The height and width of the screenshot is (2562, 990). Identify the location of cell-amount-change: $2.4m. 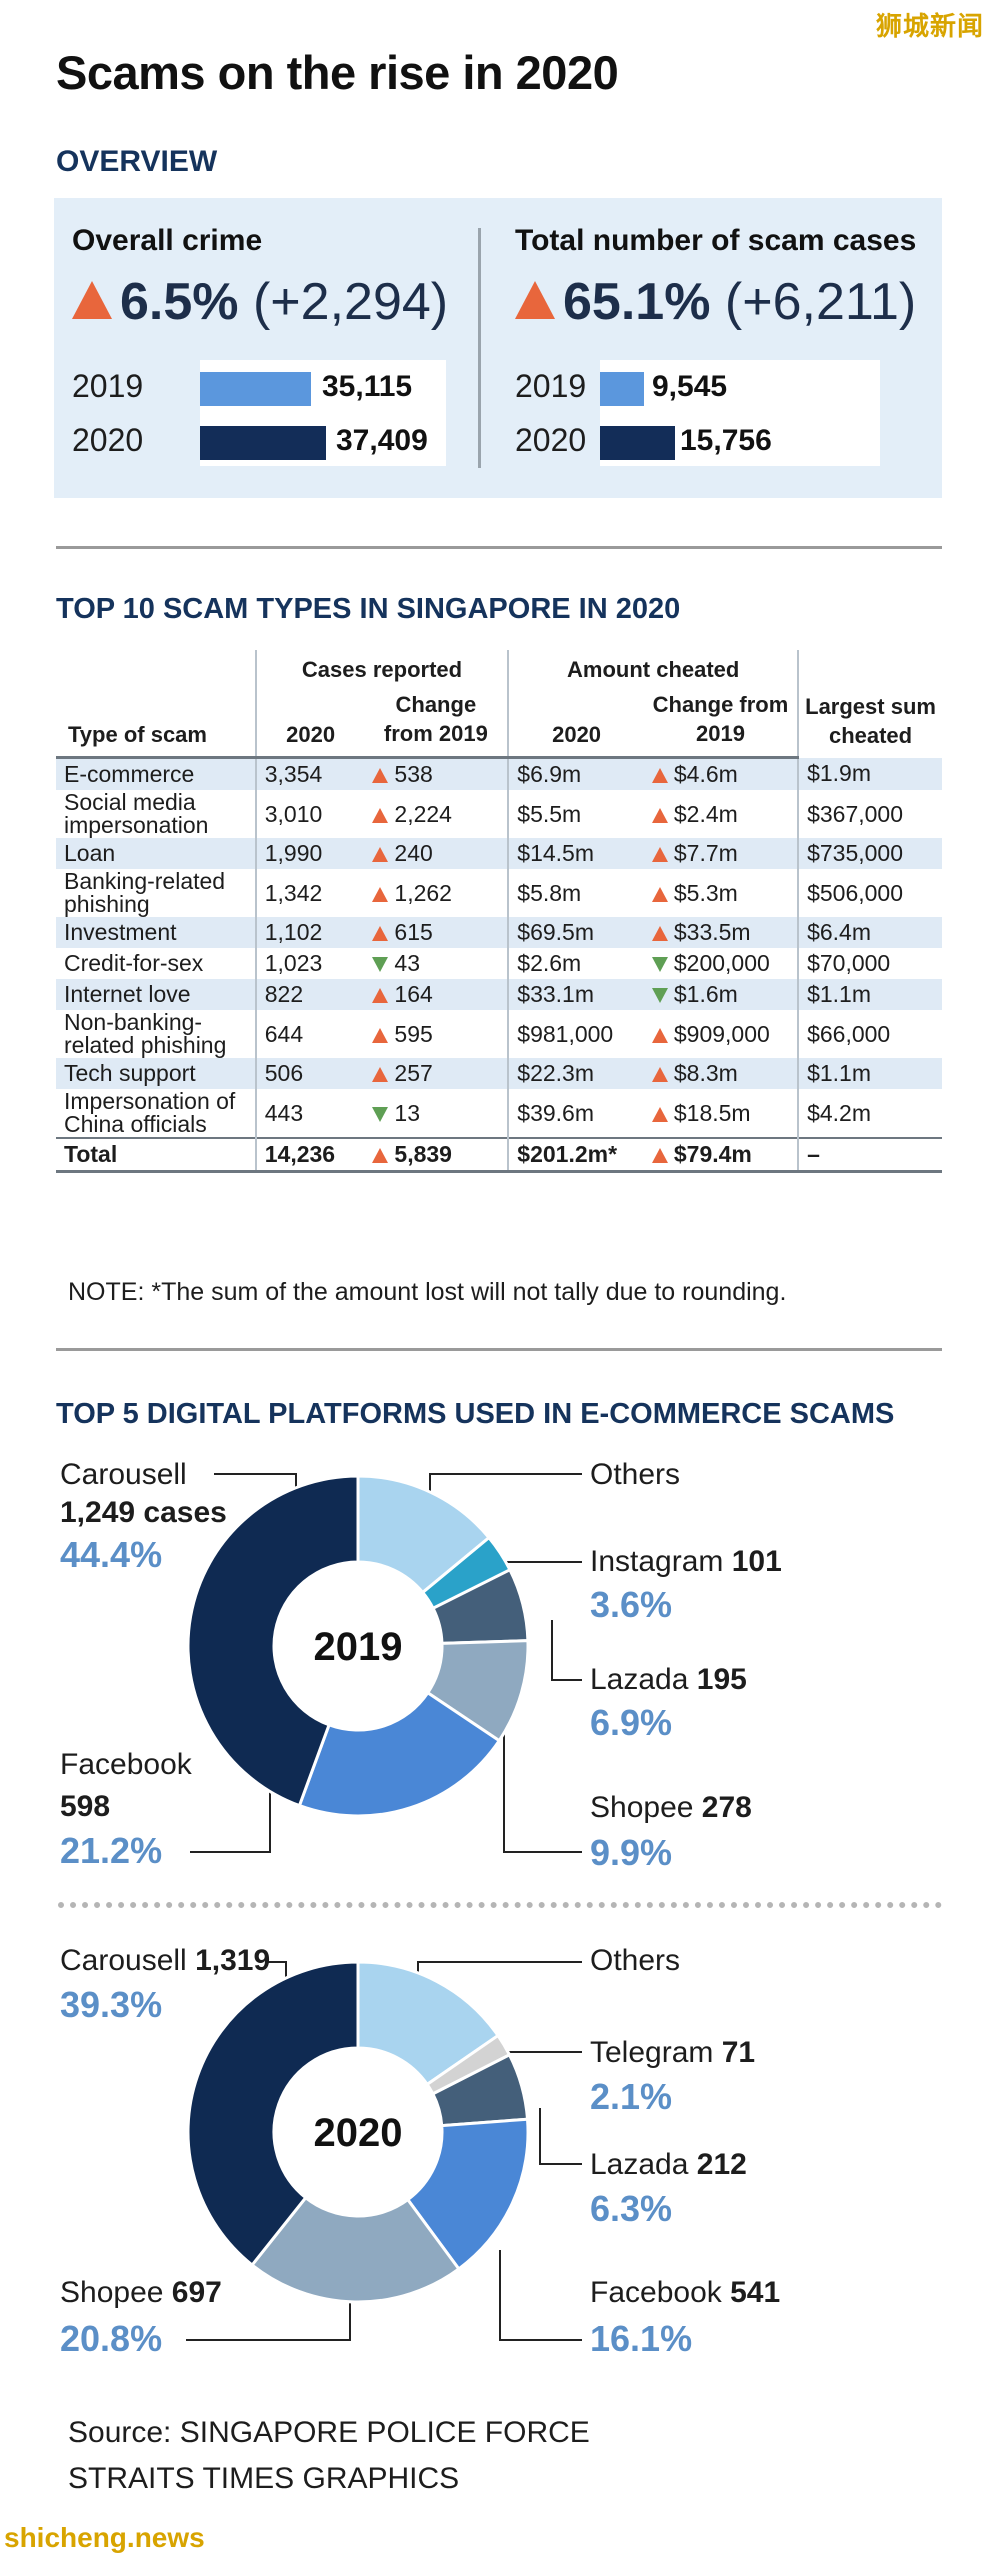
(721, 814).